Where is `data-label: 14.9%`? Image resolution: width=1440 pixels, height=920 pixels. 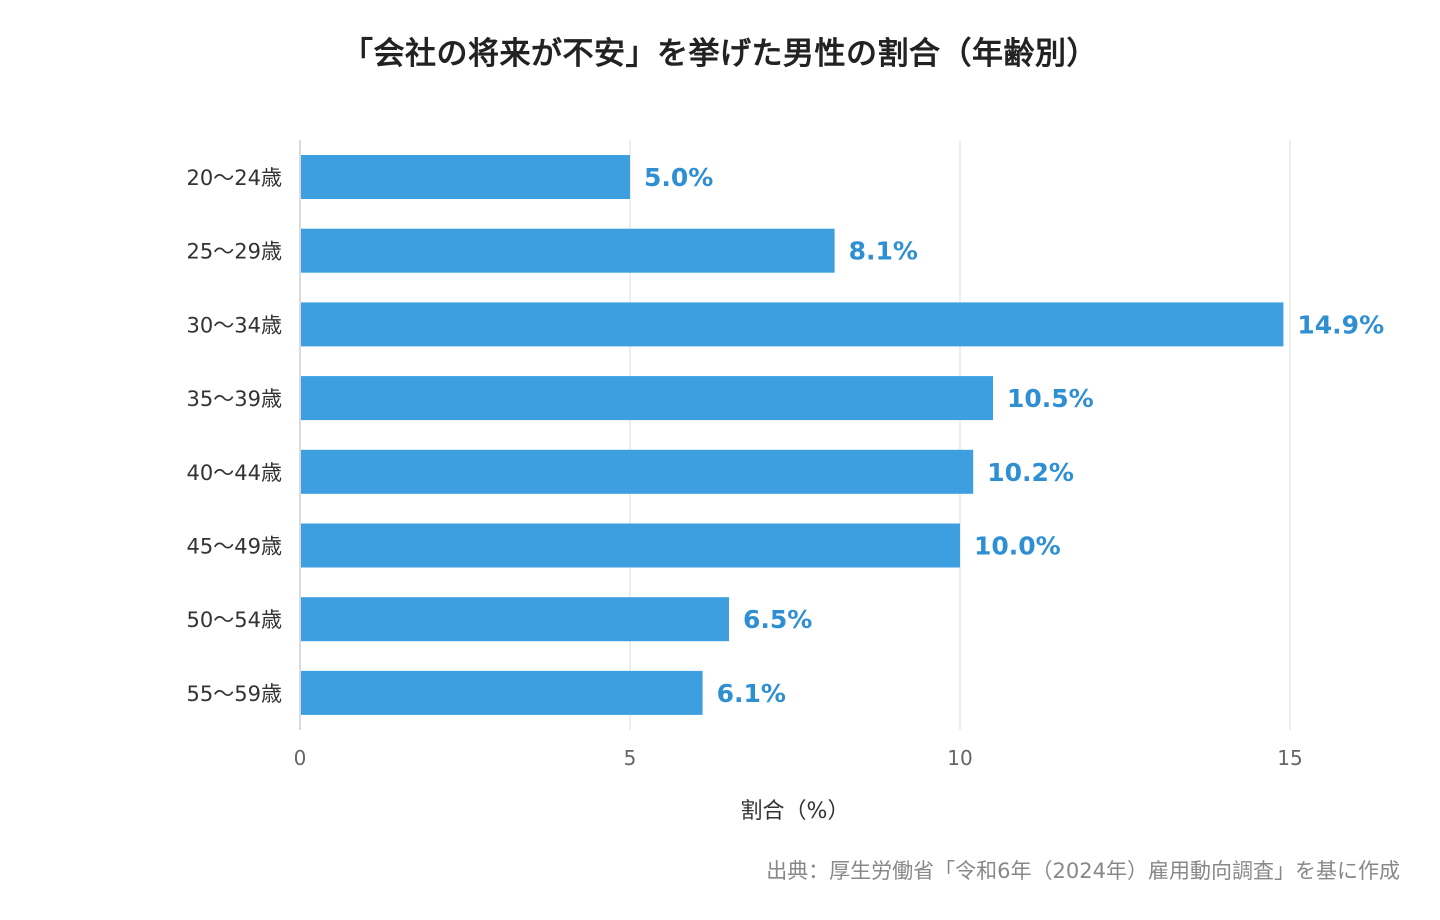 data-label: 14.9% is located at coordinates (1340, 324).